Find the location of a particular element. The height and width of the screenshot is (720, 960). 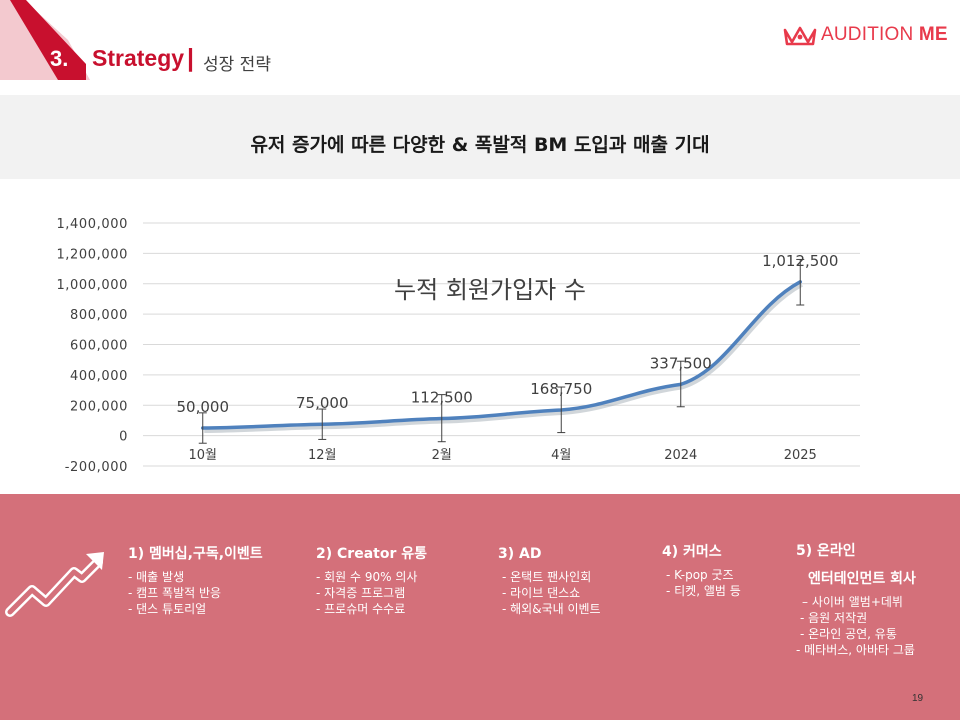

y-tick-label: -200,000 is located at coordinates (96, 467).